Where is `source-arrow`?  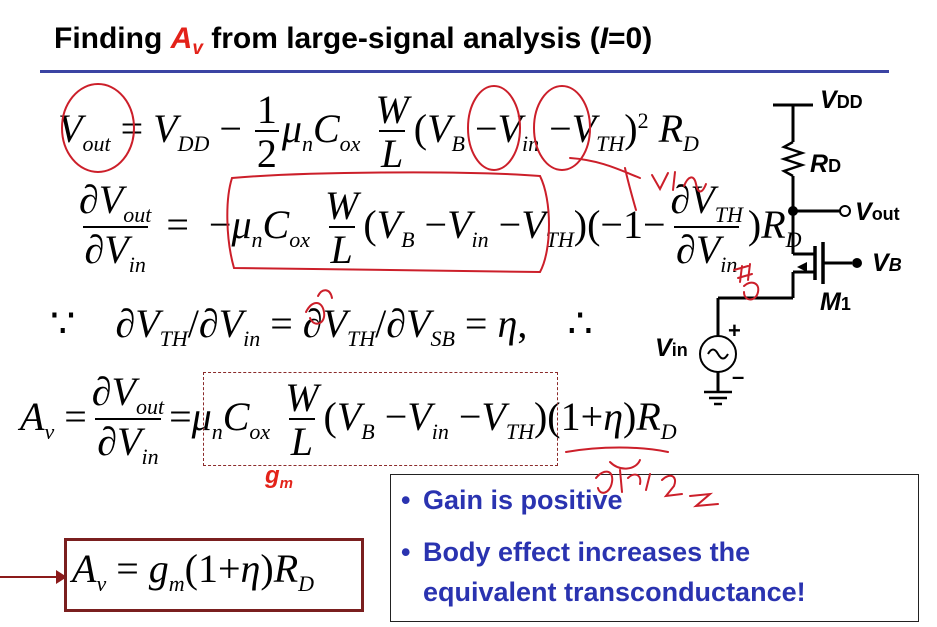
source-arrow is located at coordinates (802, 267).